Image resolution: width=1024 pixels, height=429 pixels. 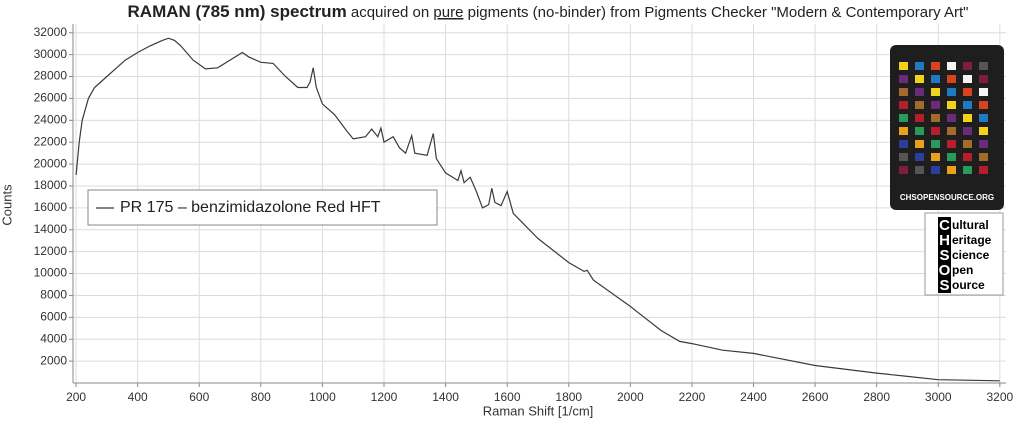 I want to click on y-tick-label: 18000, so click(x=51, y=185).